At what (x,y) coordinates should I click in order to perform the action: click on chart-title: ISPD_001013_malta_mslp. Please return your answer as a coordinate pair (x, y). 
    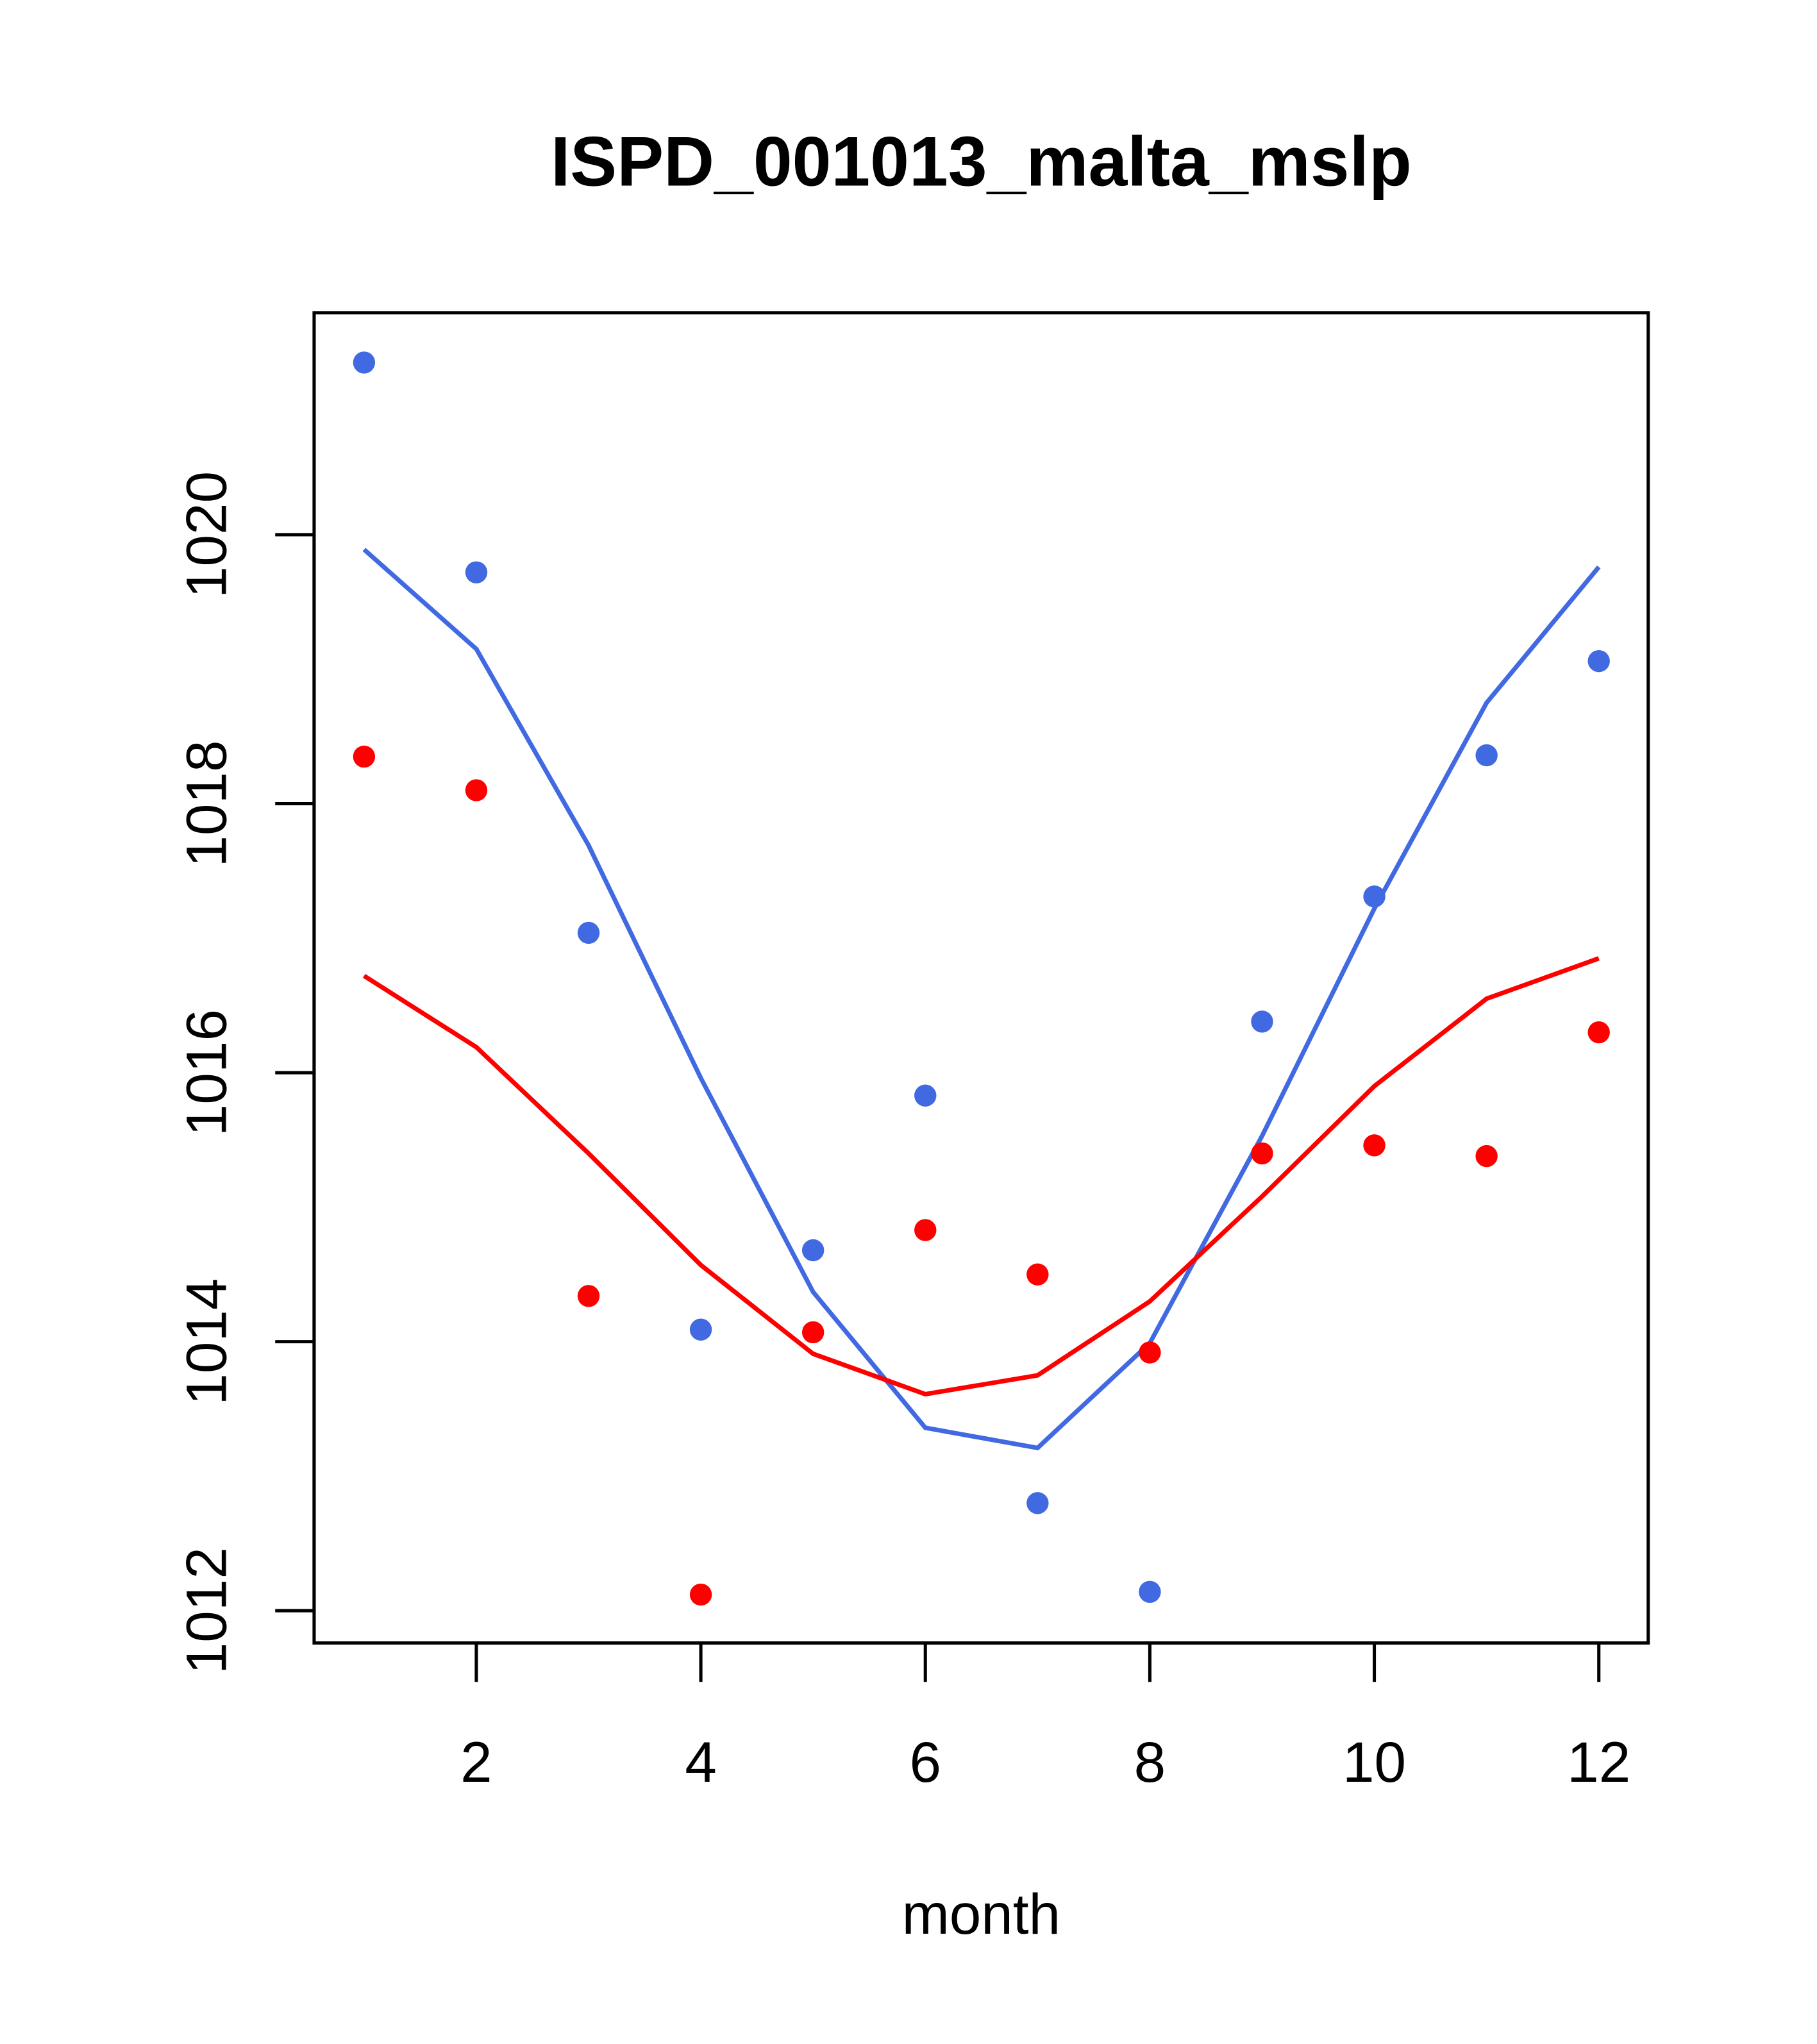
    Looking at the image, I should click on (981, 161).